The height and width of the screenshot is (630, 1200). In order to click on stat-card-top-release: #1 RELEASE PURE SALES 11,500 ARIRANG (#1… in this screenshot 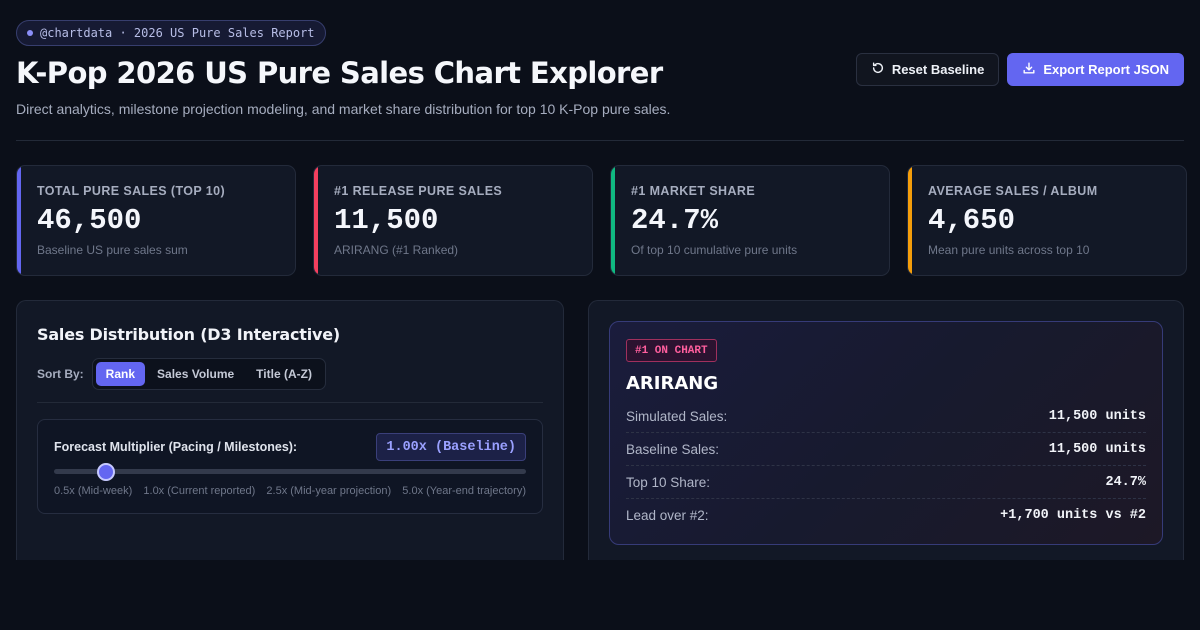, I will do `click(453, 220)`.